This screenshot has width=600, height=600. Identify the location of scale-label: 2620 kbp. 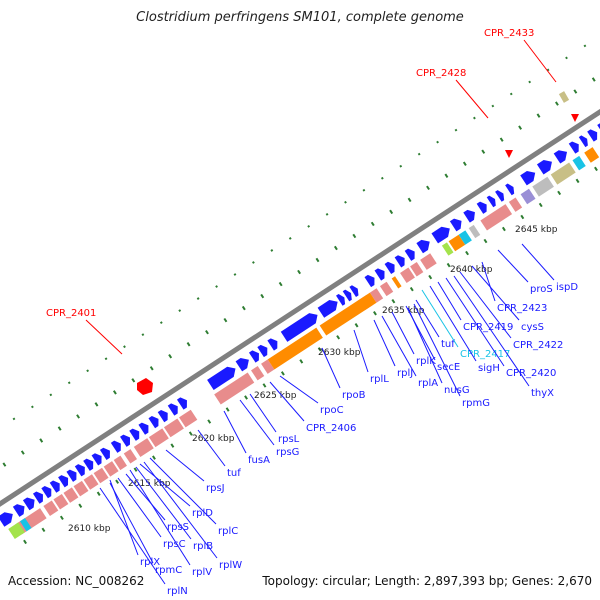
(213, 439).